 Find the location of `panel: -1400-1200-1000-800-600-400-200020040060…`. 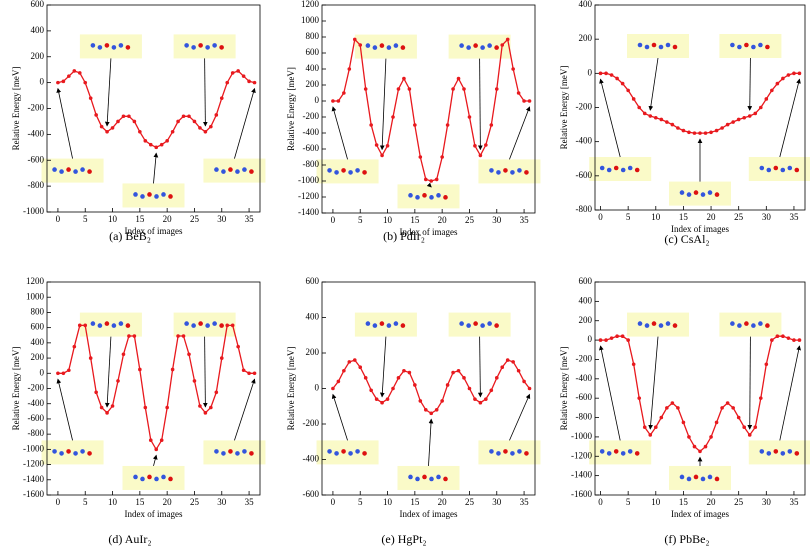

panel: -1400-1200-1000-800-600-400-200020040060… is located at coordinates (413, 121).